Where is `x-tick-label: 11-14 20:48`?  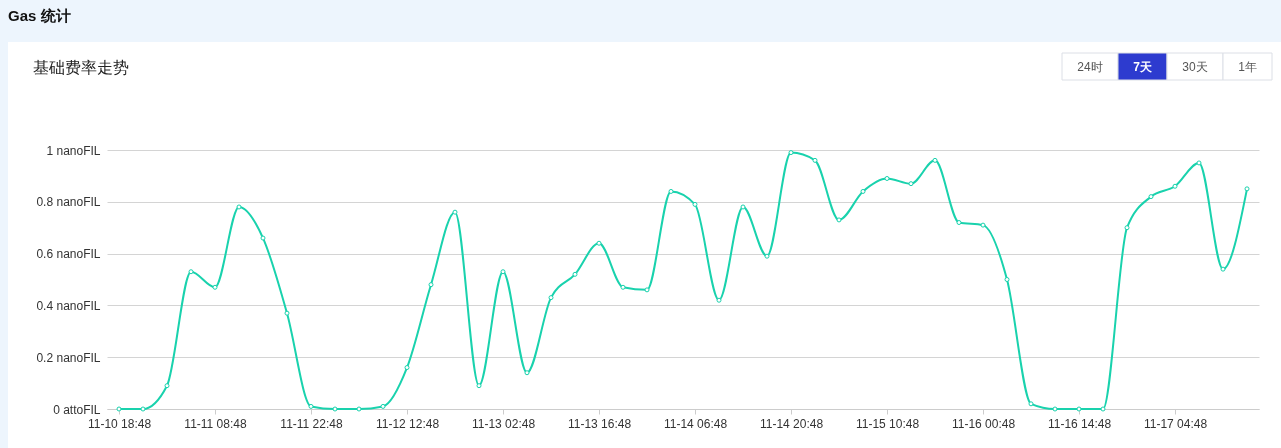 x-tick-label: 11-14 20:48 is located at coordinates (791, 423).